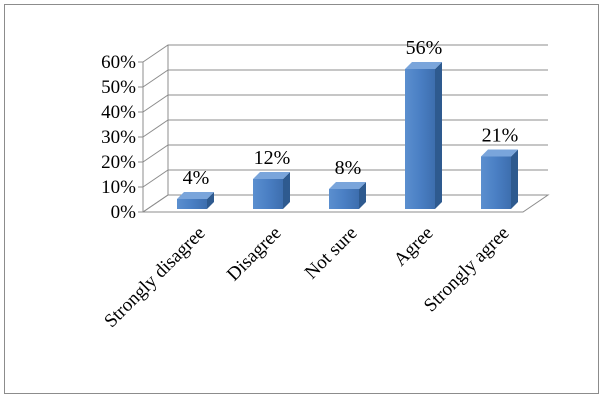  Describe the element at coordinates (331, 253) in the screenshot. I see `category-label: Not sure` at that location.